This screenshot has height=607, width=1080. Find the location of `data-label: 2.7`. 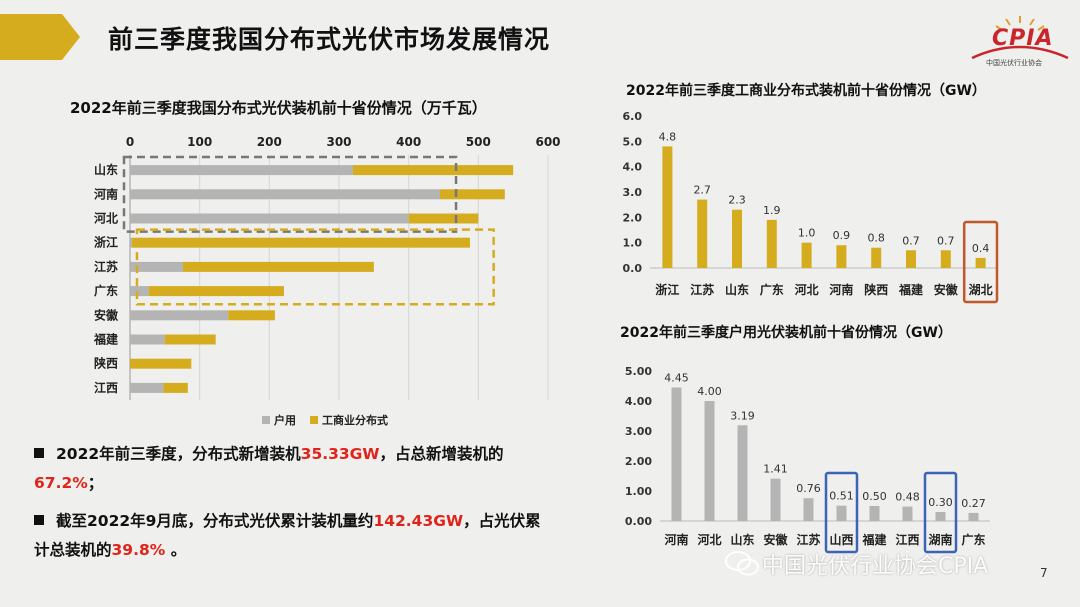

data-label: 2.7 is located at coordinates (702, 190).